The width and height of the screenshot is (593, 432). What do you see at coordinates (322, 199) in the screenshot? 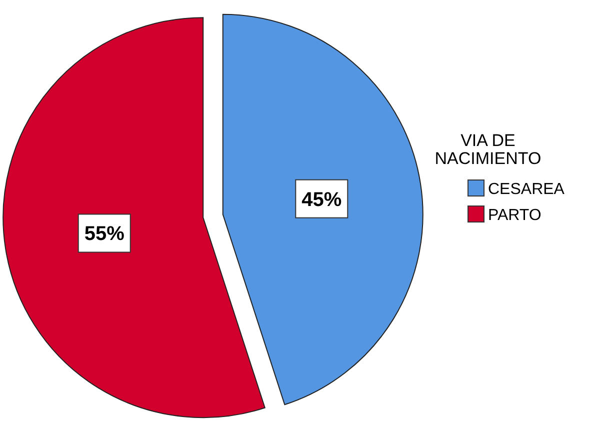
I see `data-label: 45%` at bounding box center [322, 199].